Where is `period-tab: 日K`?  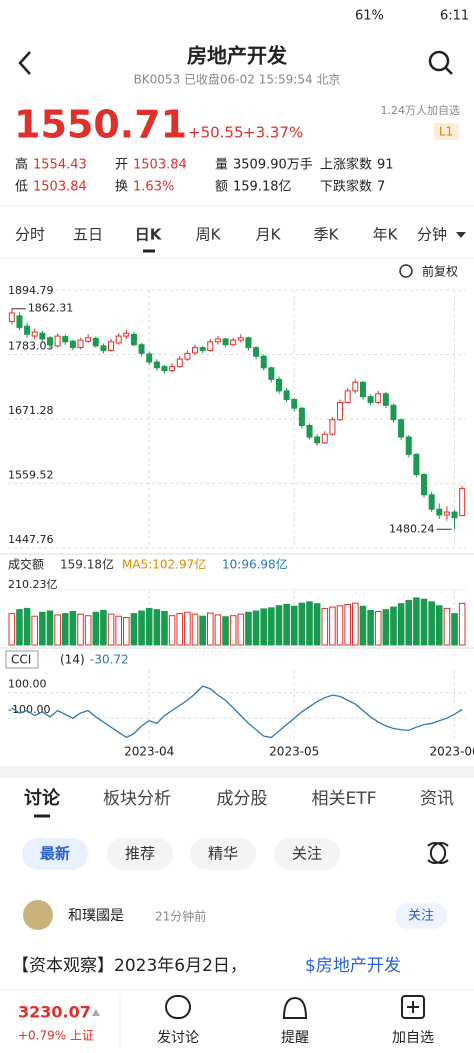
period-tab: 日K is located at coordinates (149, 235).